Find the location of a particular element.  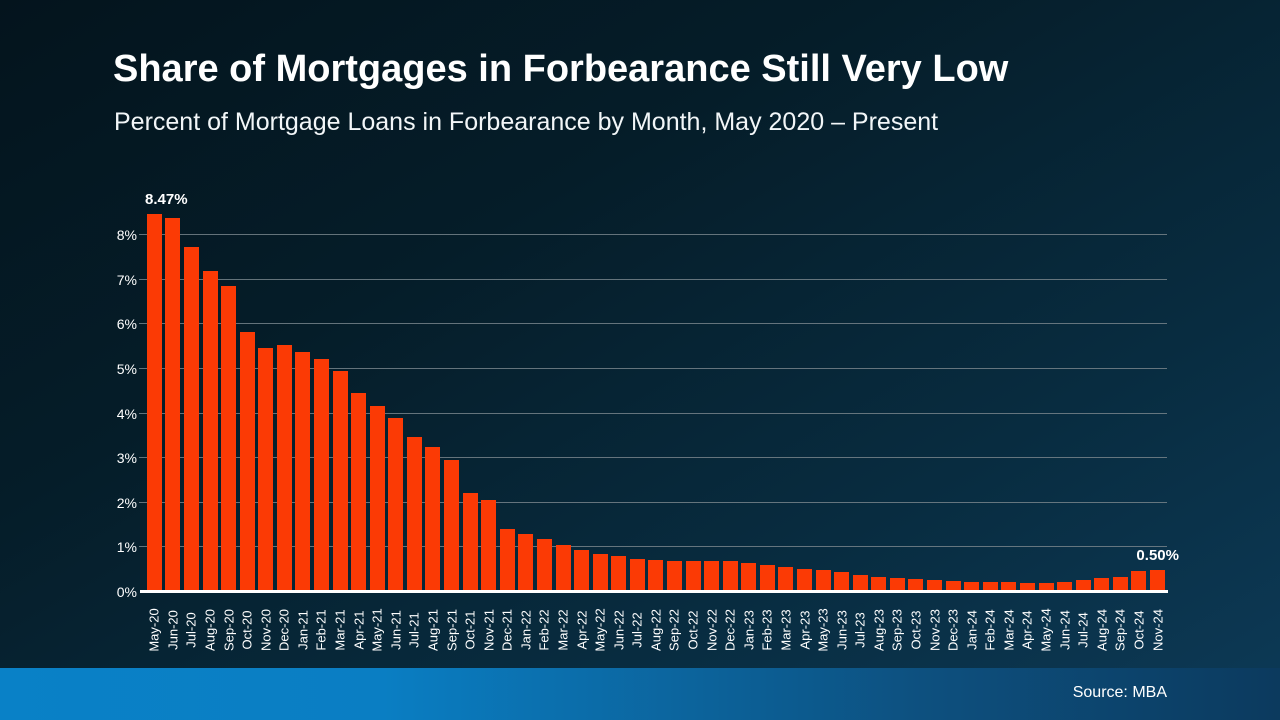

x-axis-tick: Jul-23 is located at coordinates (860, 630).